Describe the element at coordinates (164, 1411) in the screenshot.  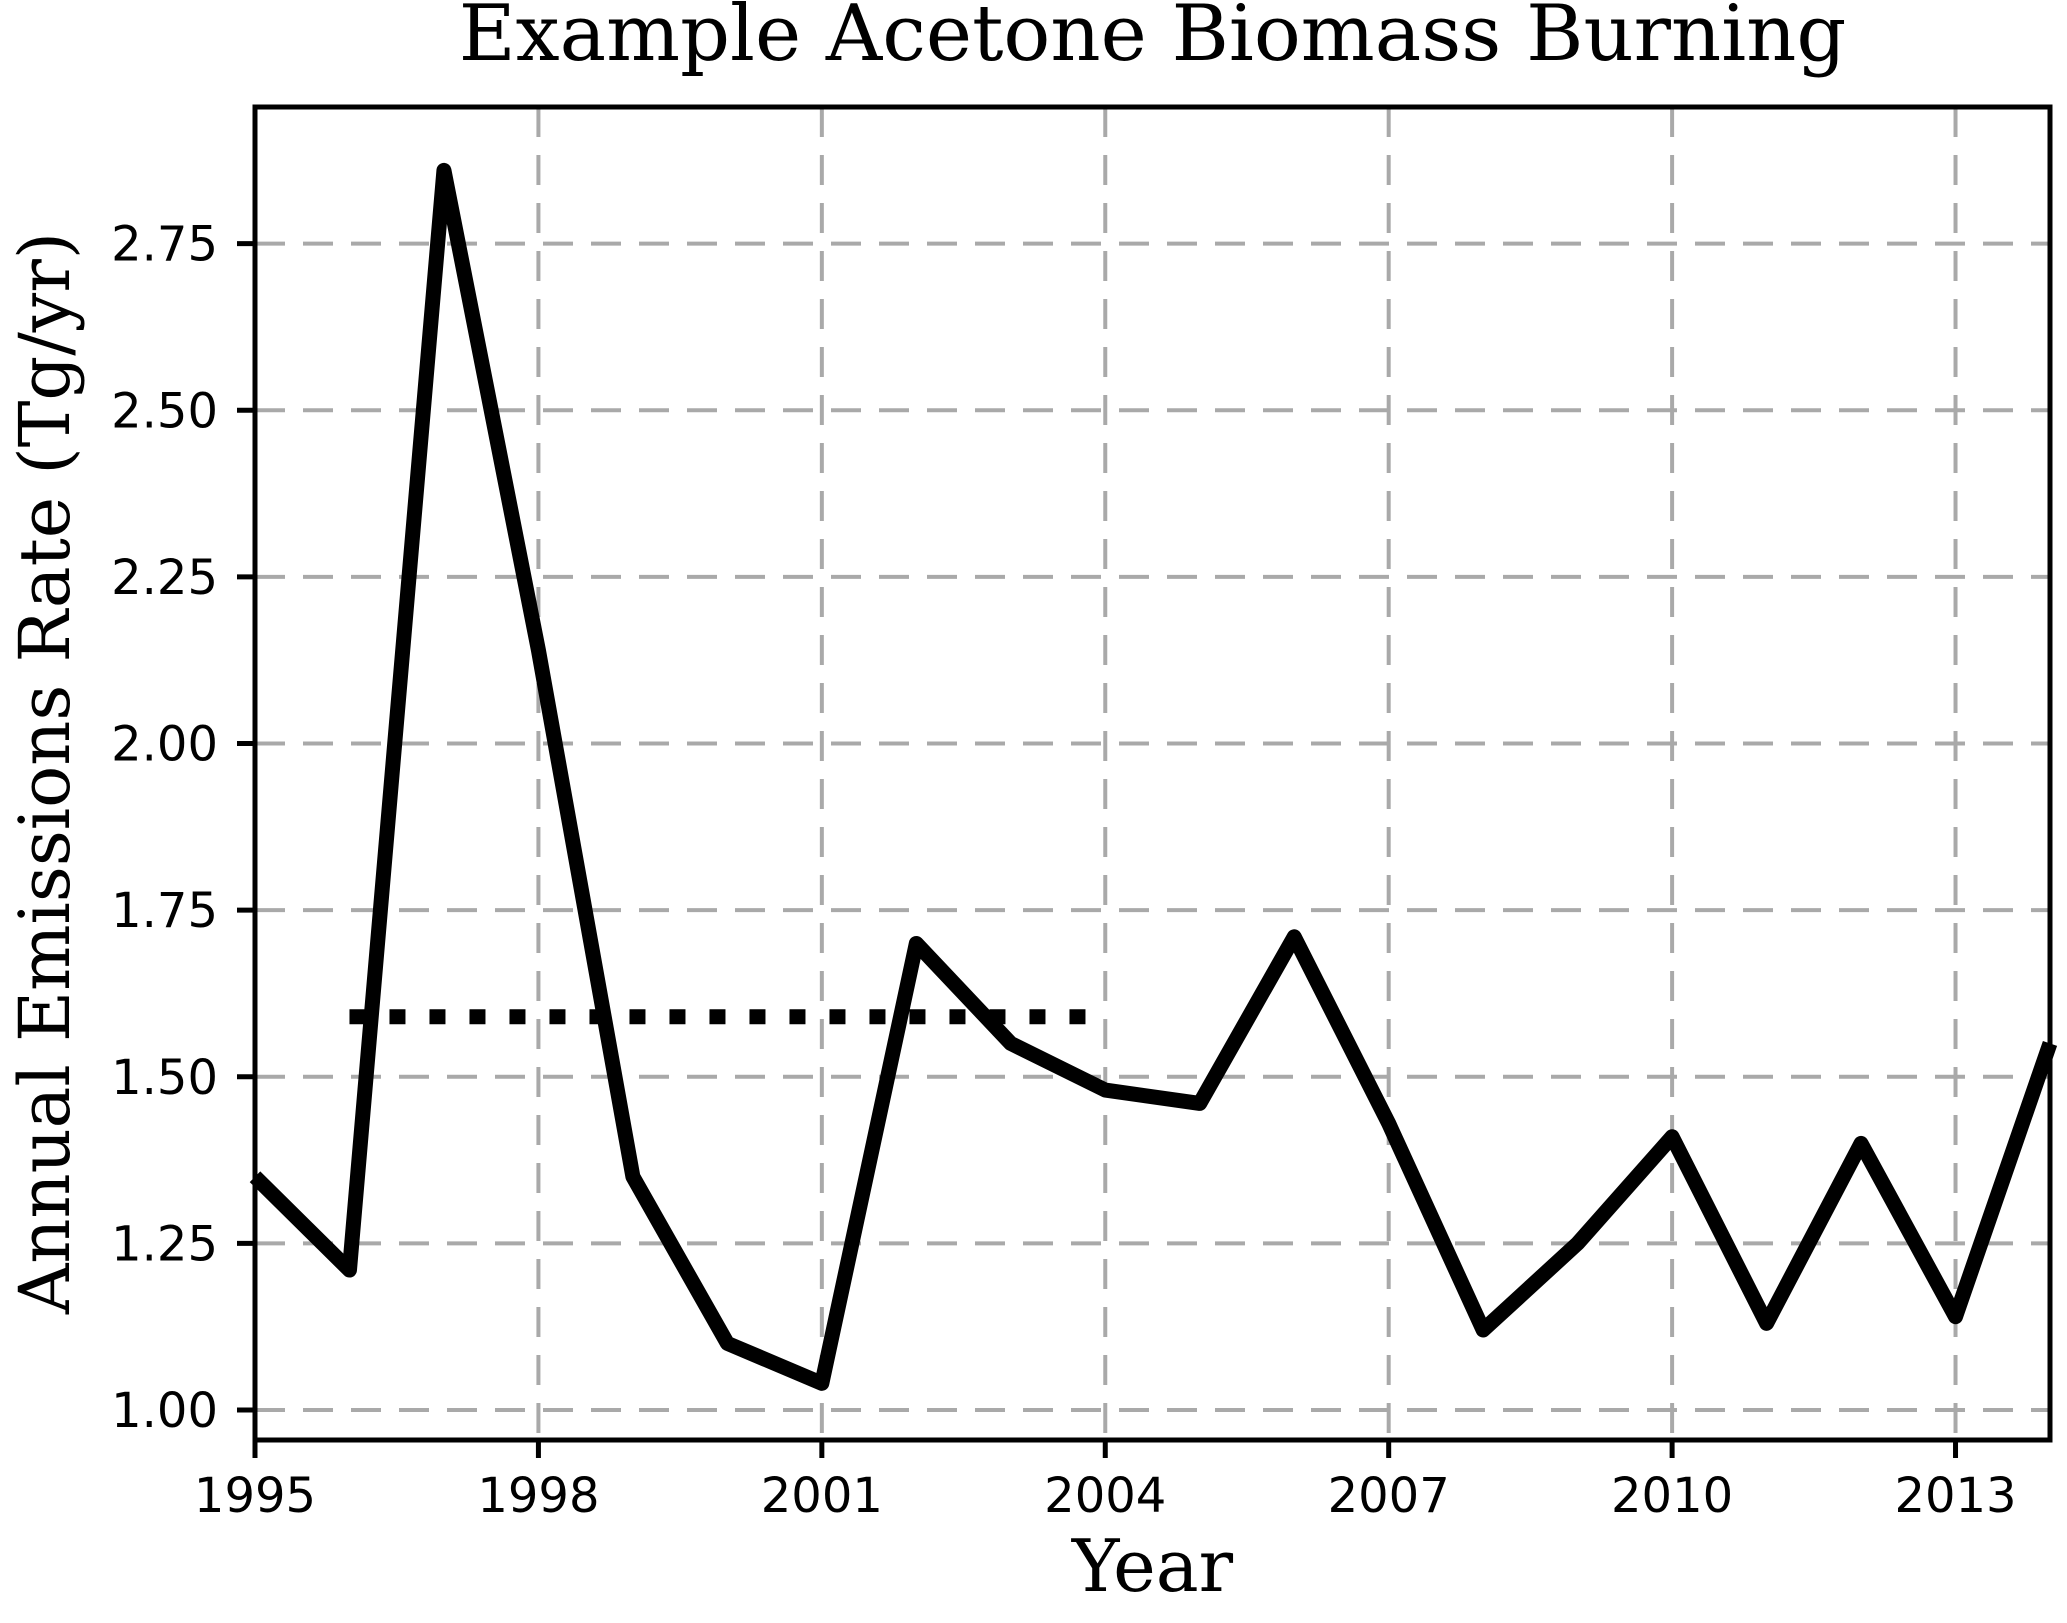
I see `y-tick-label: 1.00` at that location.